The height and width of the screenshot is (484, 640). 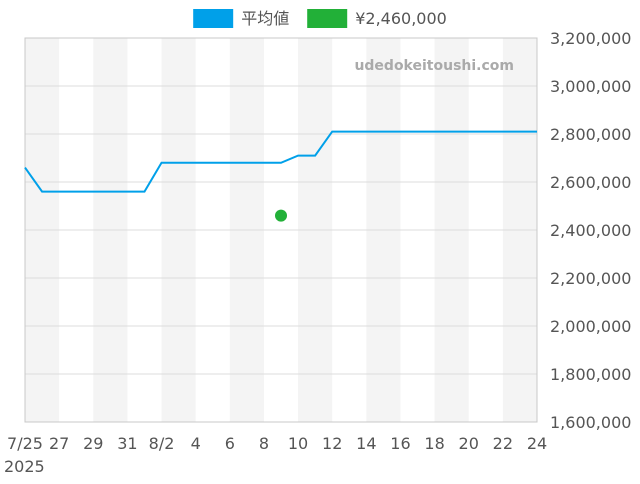 I want to click on y-tick-label: 1,800,000, so click(x=590, y=374).